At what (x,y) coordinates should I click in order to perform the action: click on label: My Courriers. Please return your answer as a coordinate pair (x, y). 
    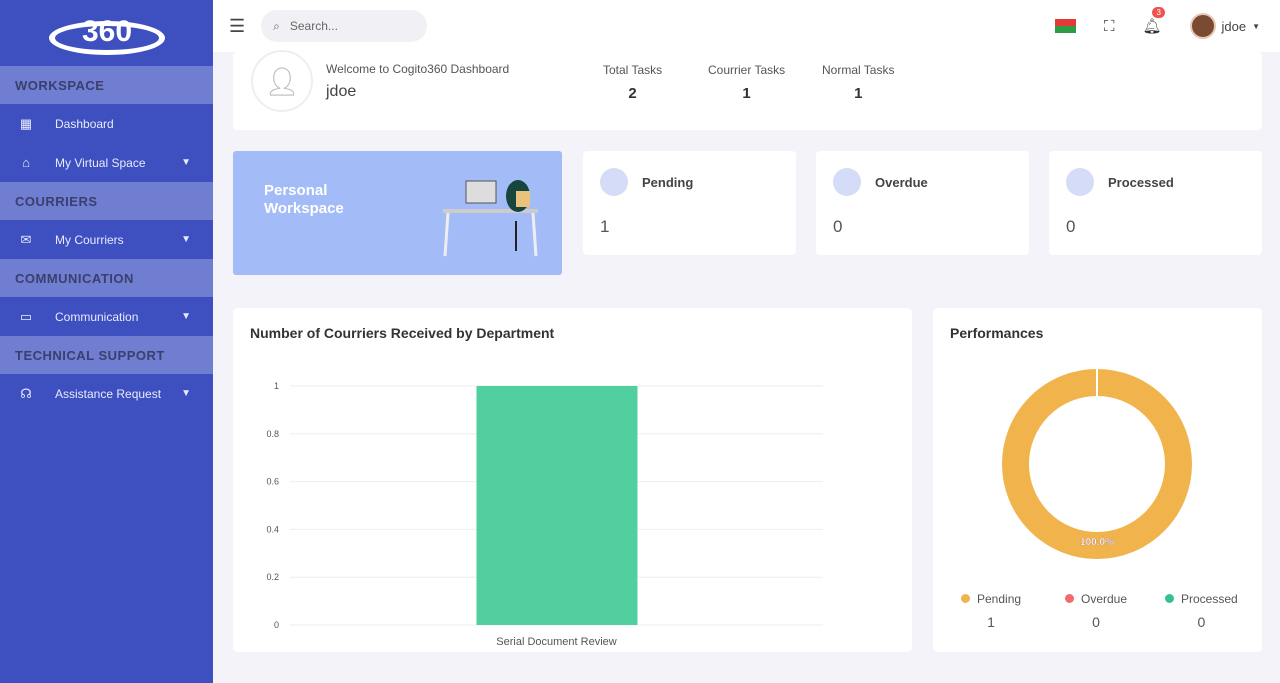
    Looking at the image, I should click on (89, 239).